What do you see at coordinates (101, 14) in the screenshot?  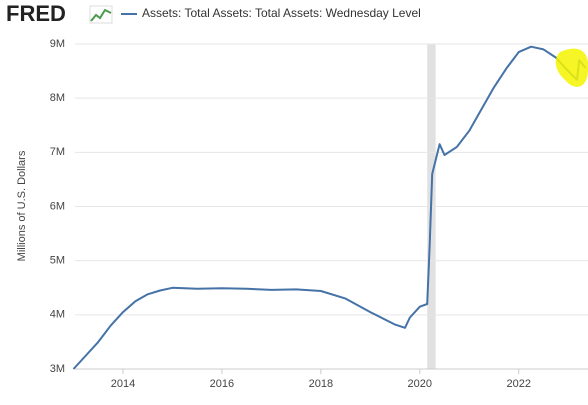 I see `logo-icon` at bounding box center [101, 14].